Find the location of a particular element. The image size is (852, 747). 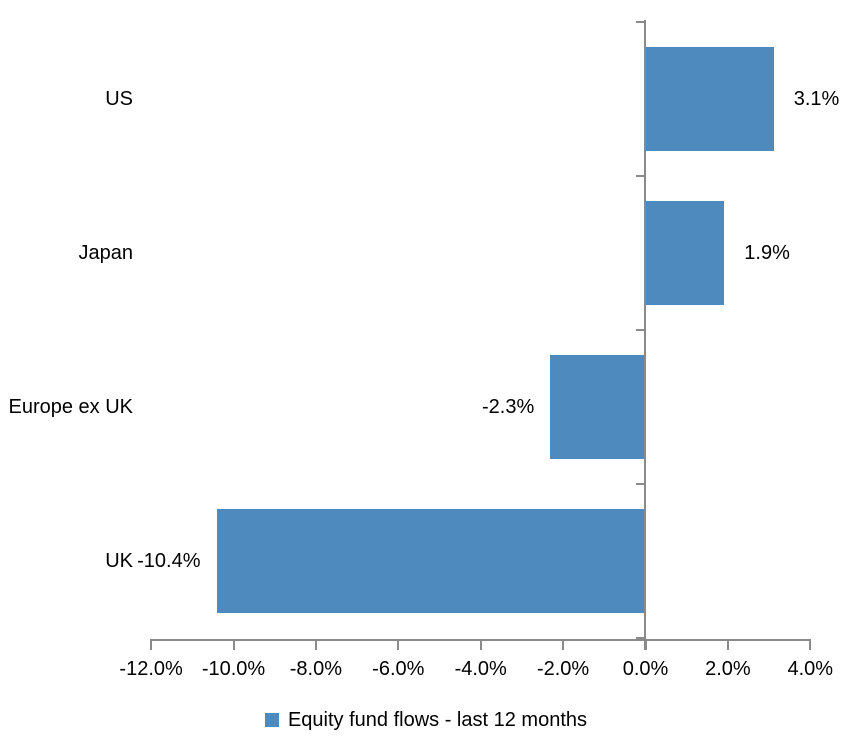

category-label-japan: Japan is located at coordinates (106, 253).